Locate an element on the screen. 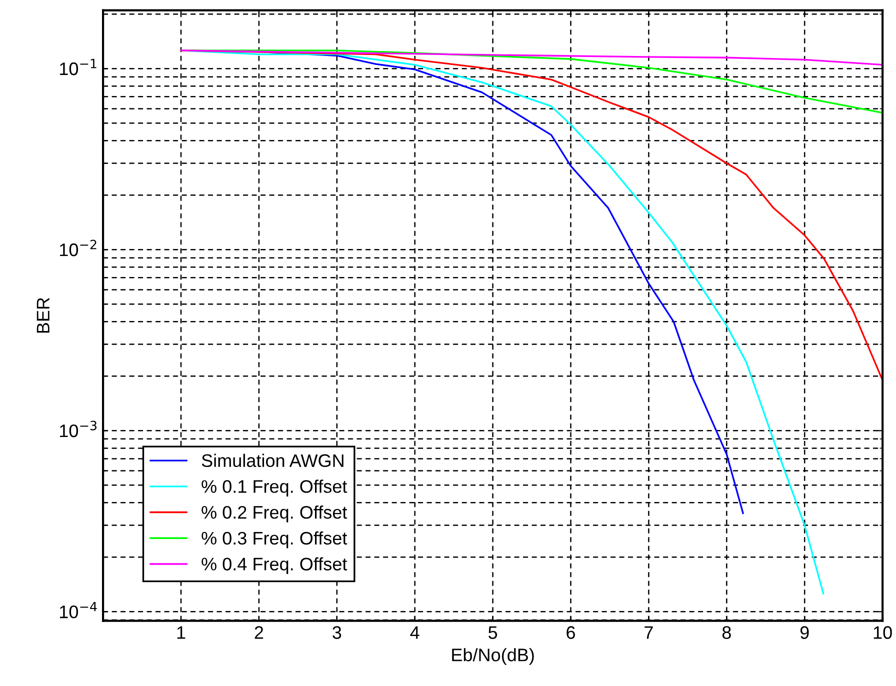 This screenshot has width=896, height=686. legend-label: % 0.3 Freq. Offset is located at coordinates (275, 539).